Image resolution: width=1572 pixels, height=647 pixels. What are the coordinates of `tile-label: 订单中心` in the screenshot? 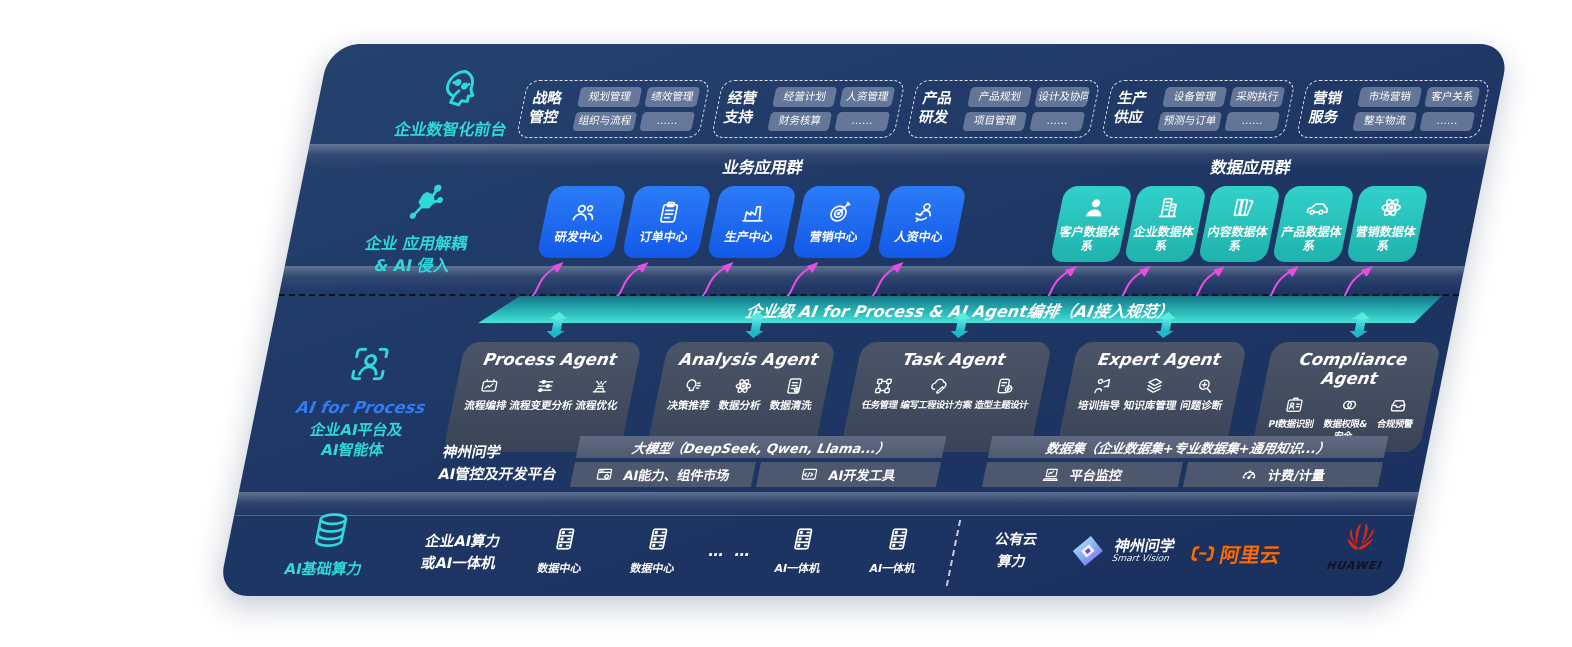 It's located at (664, 236).